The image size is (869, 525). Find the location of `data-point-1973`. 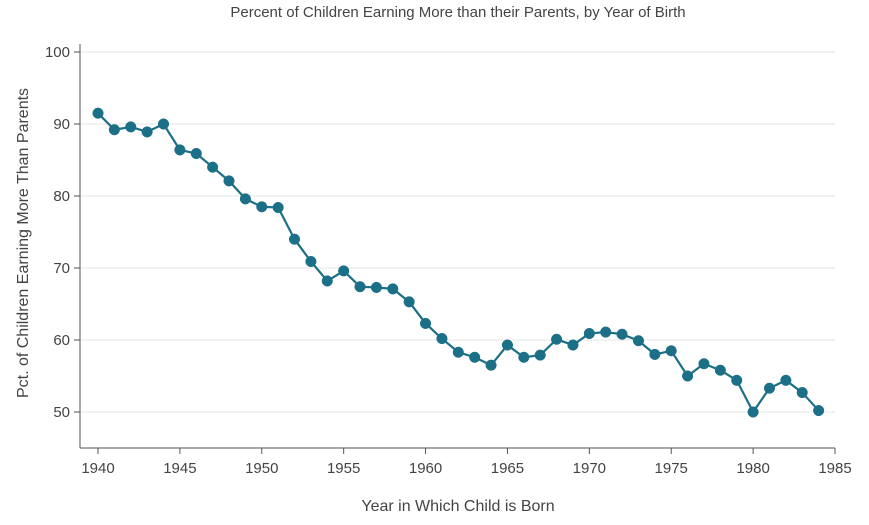

data-point-1973 is located at coordinates (638, 341).